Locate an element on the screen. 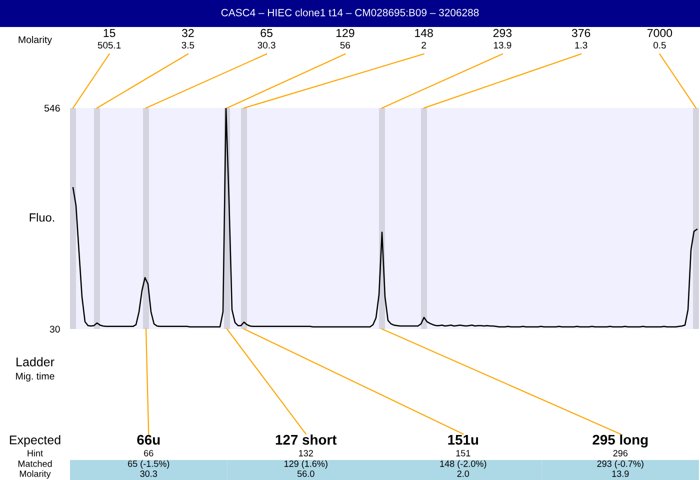  text: 129 is located at coordinates (345, 33).